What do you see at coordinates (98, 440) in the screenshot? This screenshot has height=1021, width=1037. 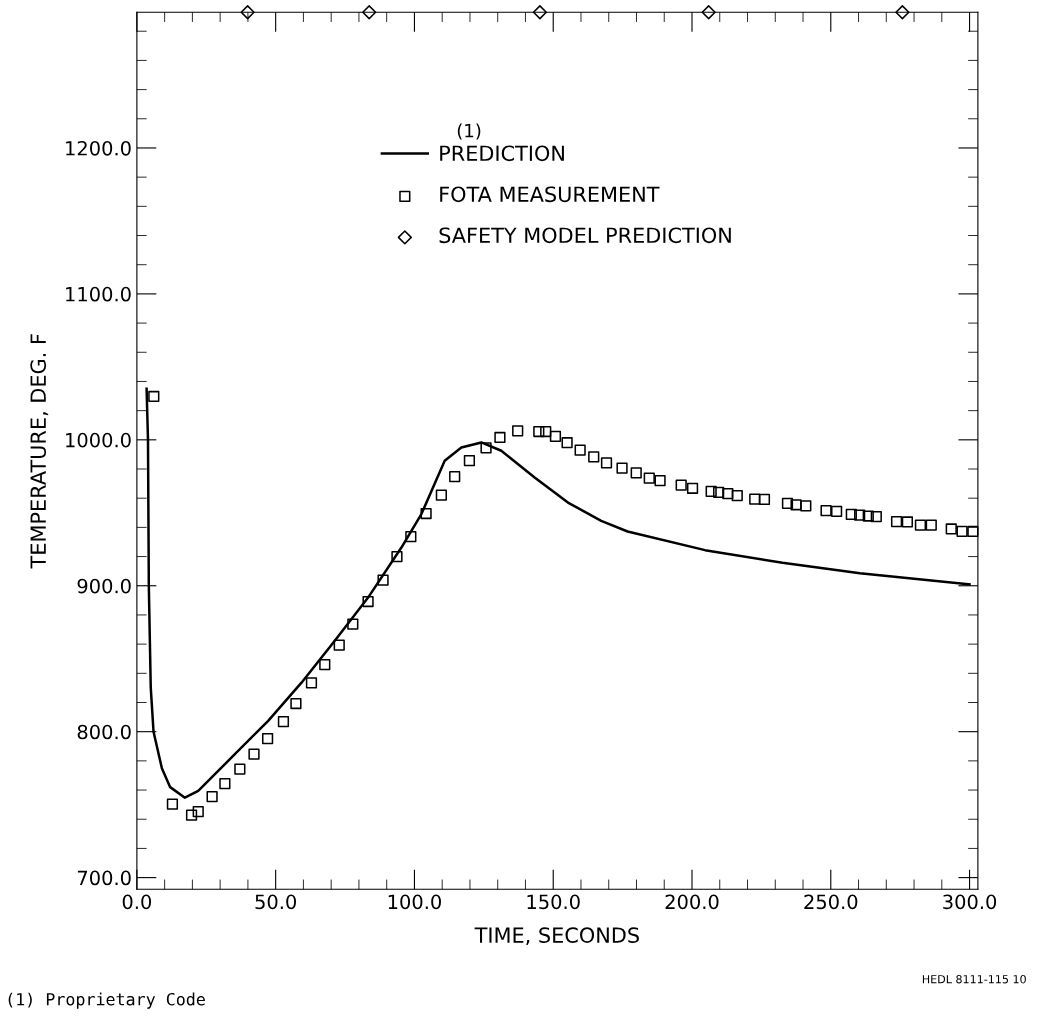 I see `y-tick-label: 1000.0` at bounding box center [98, 440].